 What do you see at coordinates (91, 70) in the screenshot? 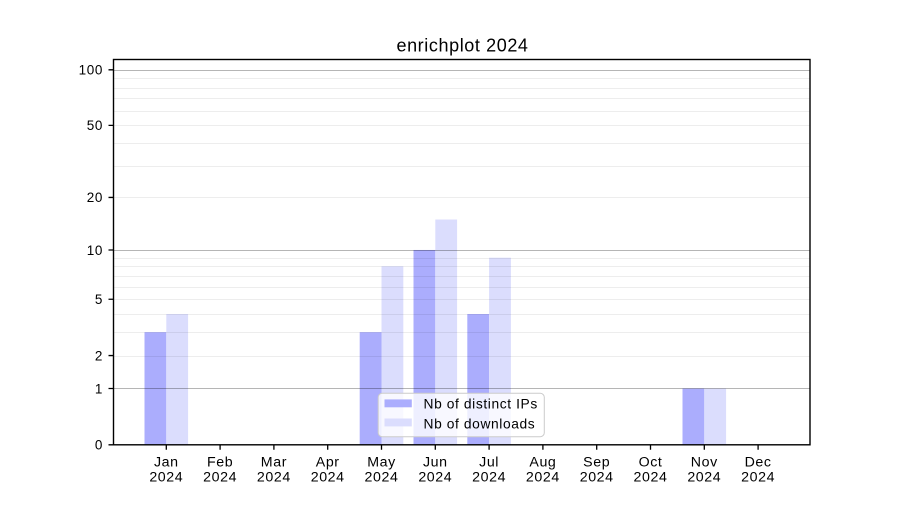
I see `svg-text: 100` at bounding box center [91, 70].